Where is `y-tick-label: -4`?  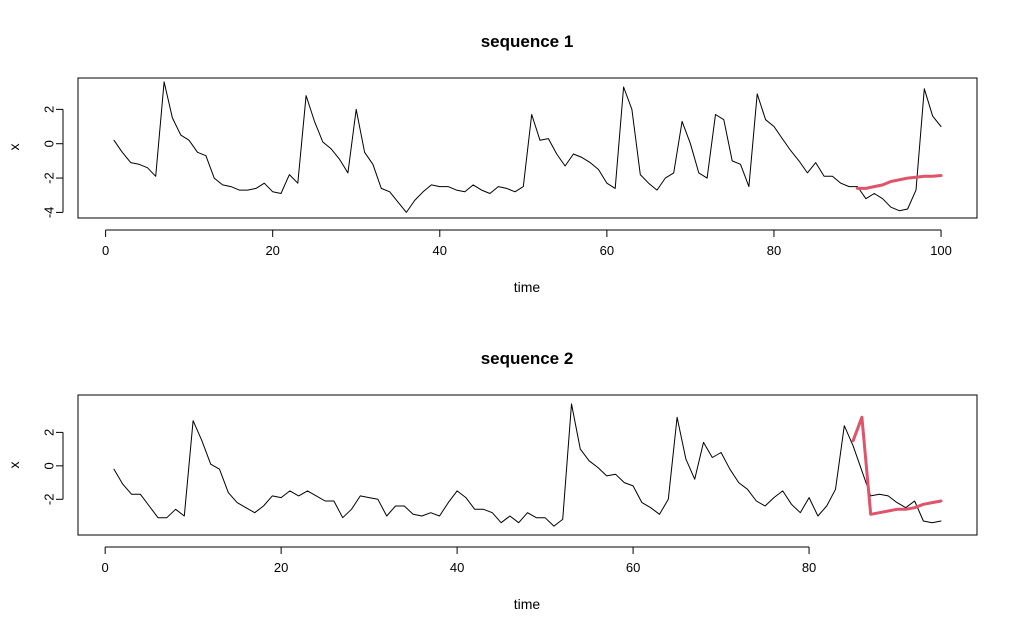 y-tick-label: -4 is located at coordinates (49, 213).